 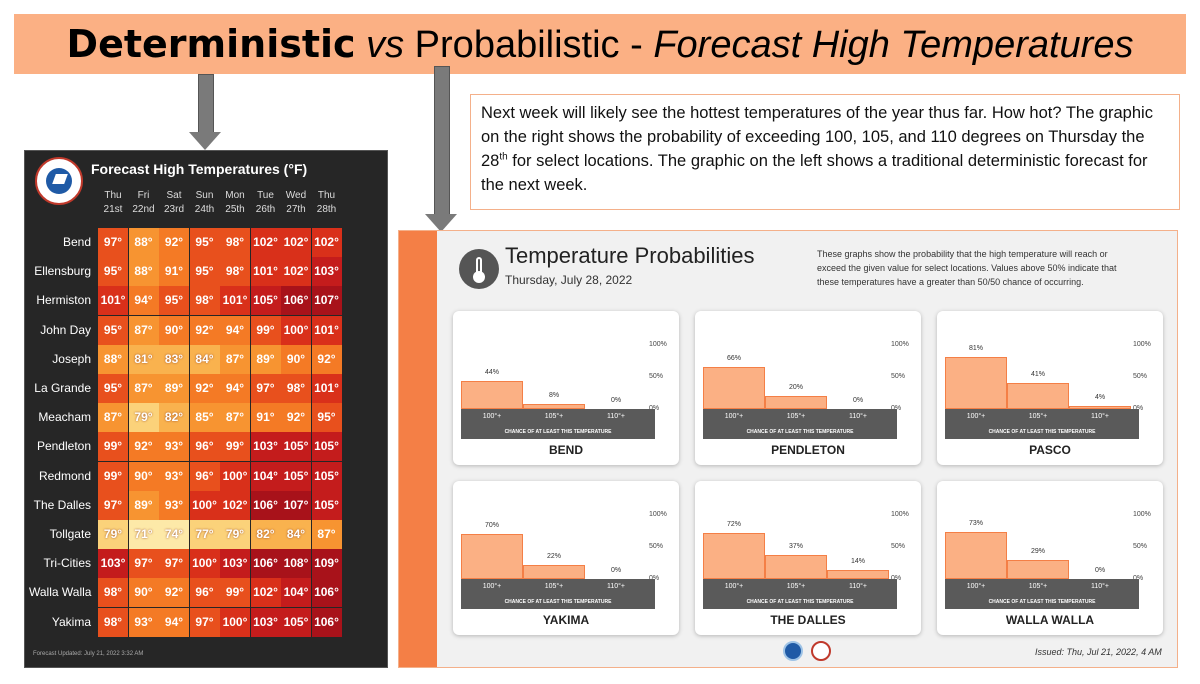 I want to click on probability-value-label: 20%, so click(x=795, y=388).